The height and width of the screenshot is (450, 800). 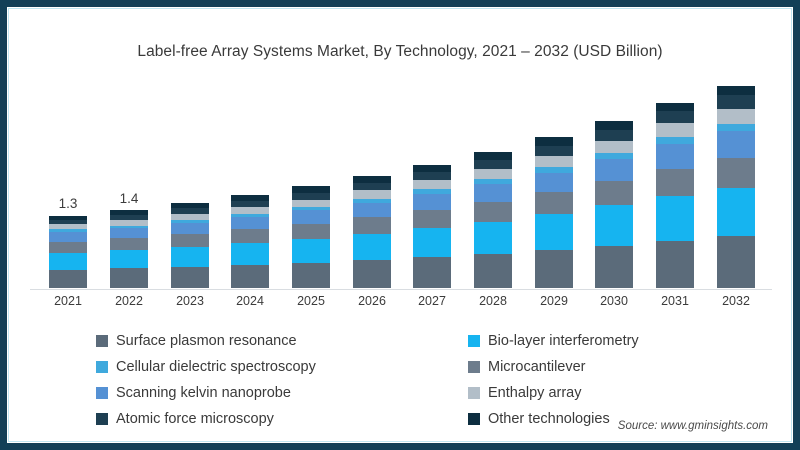 I want to click on legend-item: Other technologies, so click(x=598, y=419).